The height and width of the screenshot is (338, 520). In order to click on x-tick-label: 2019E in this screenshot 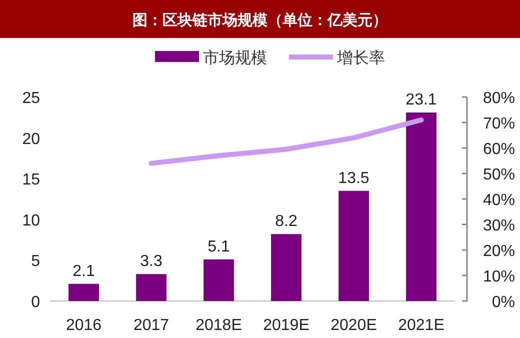, I will do `click(286, 325)`.